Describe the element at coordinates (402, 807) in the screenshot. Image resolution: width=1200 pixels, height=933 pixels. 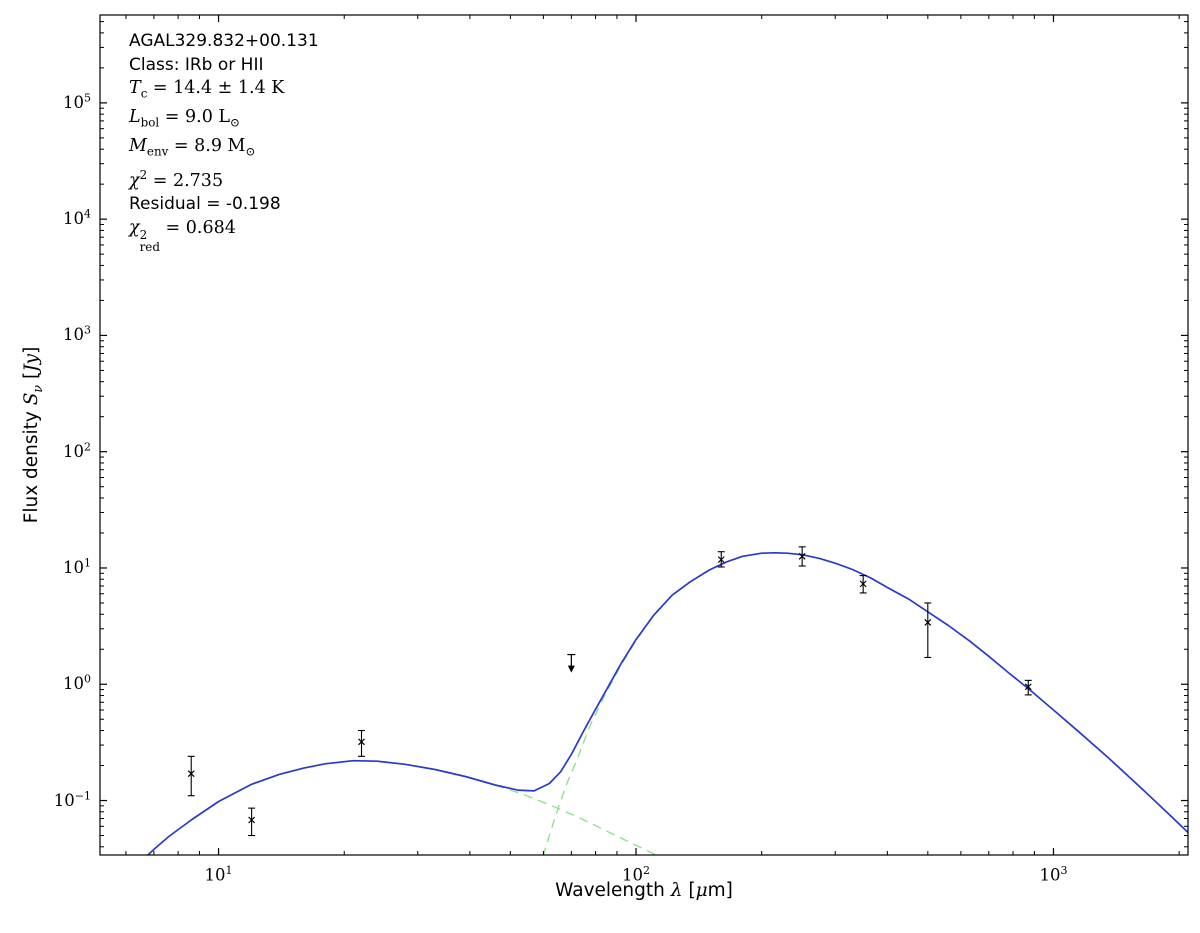
I see `warm-component-curve` at that location.